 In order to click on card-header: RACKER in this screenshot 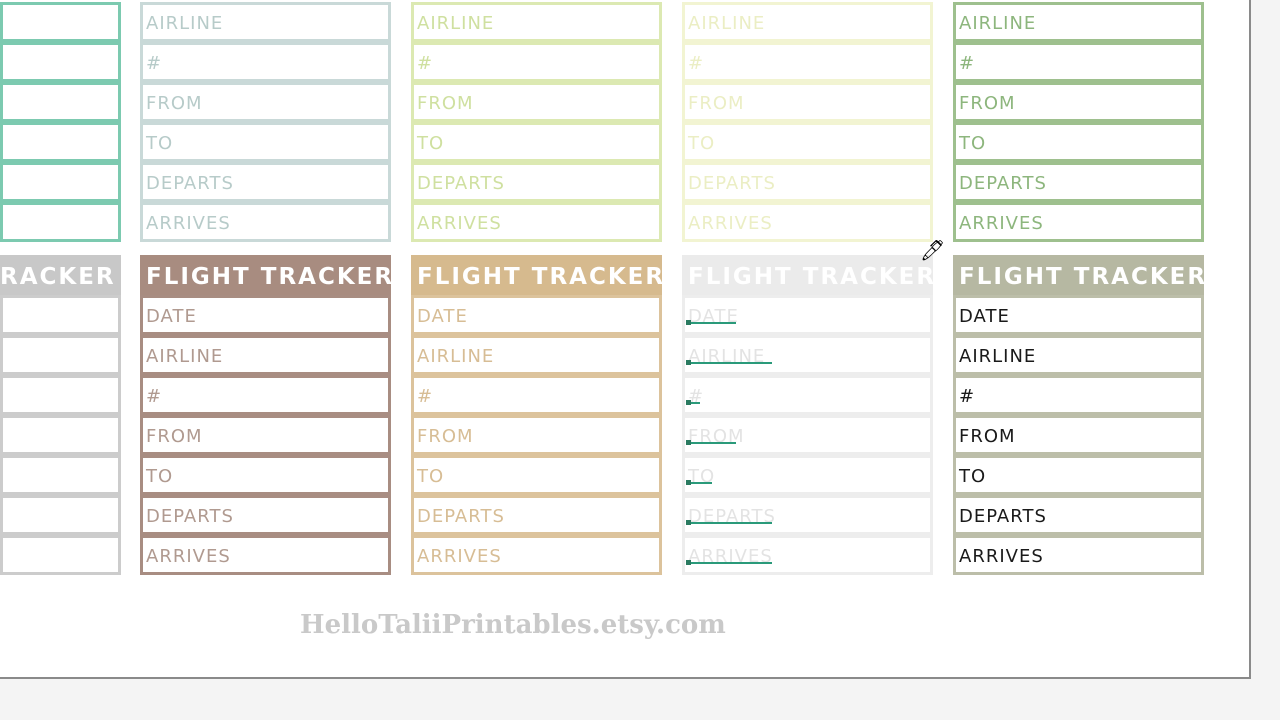, I will do `click(60, 276)`.